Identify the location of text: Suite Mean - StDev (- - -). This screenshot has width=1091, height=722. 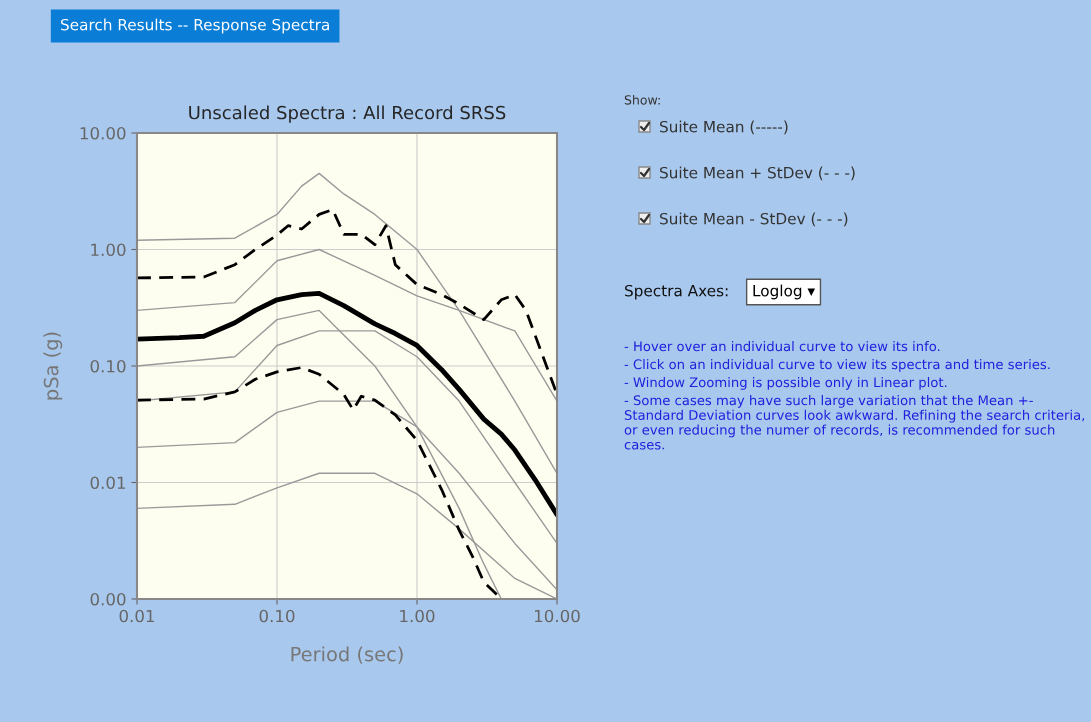
(754, 219).